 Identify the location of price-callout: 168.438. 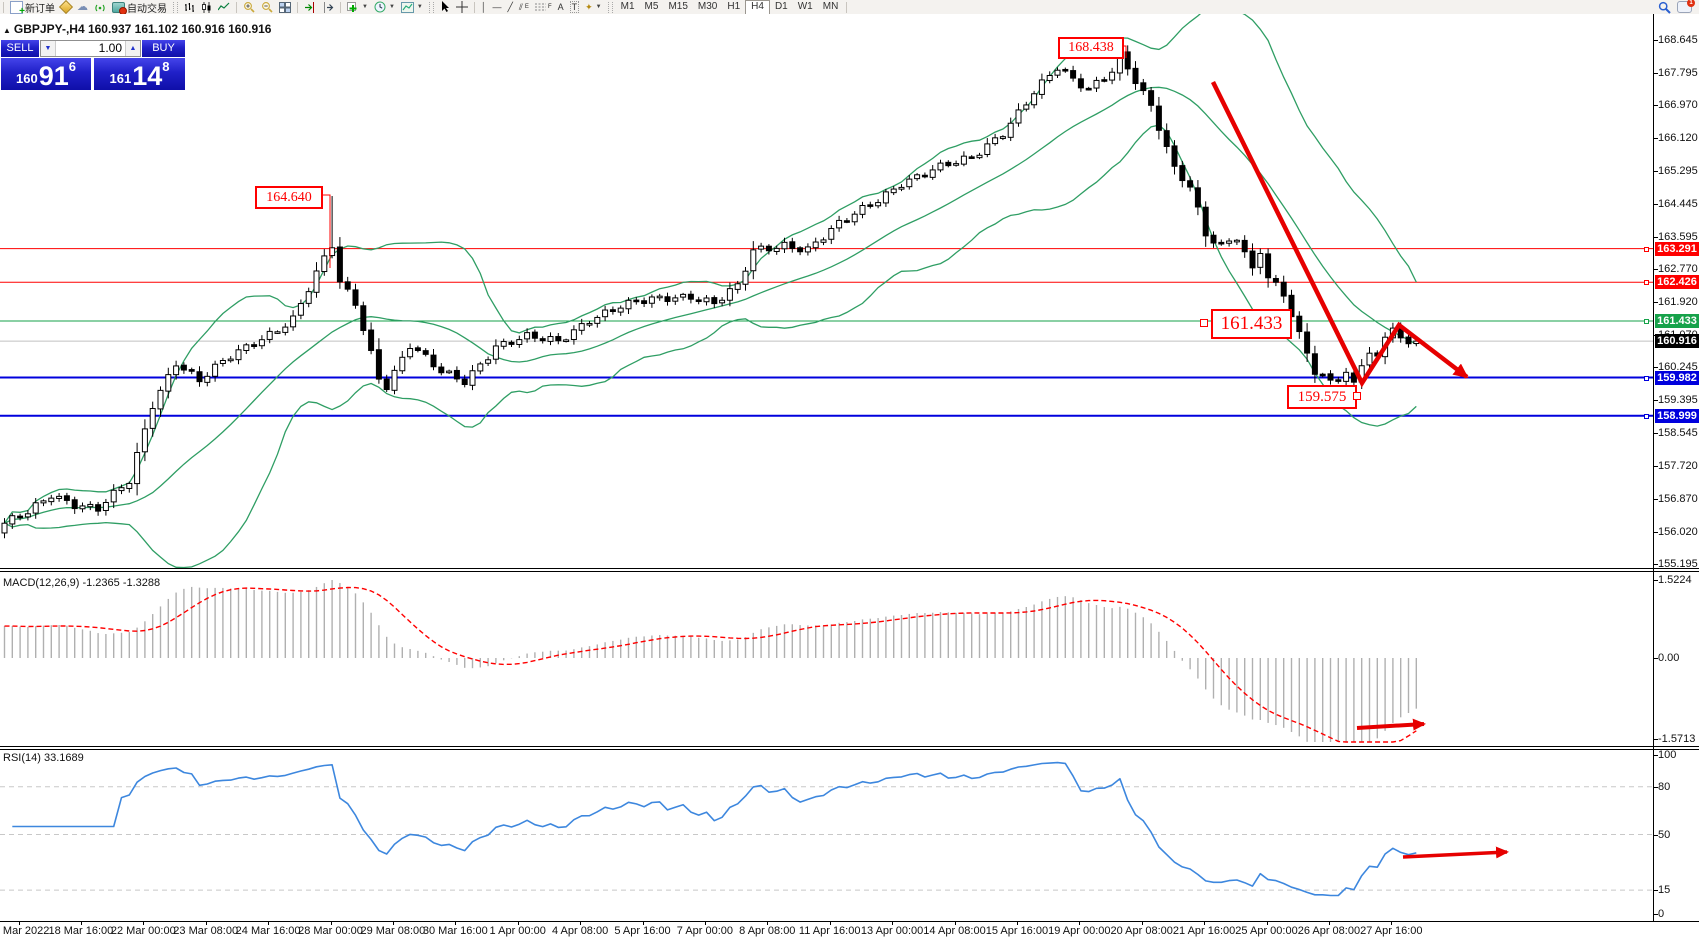
(1091, 48).